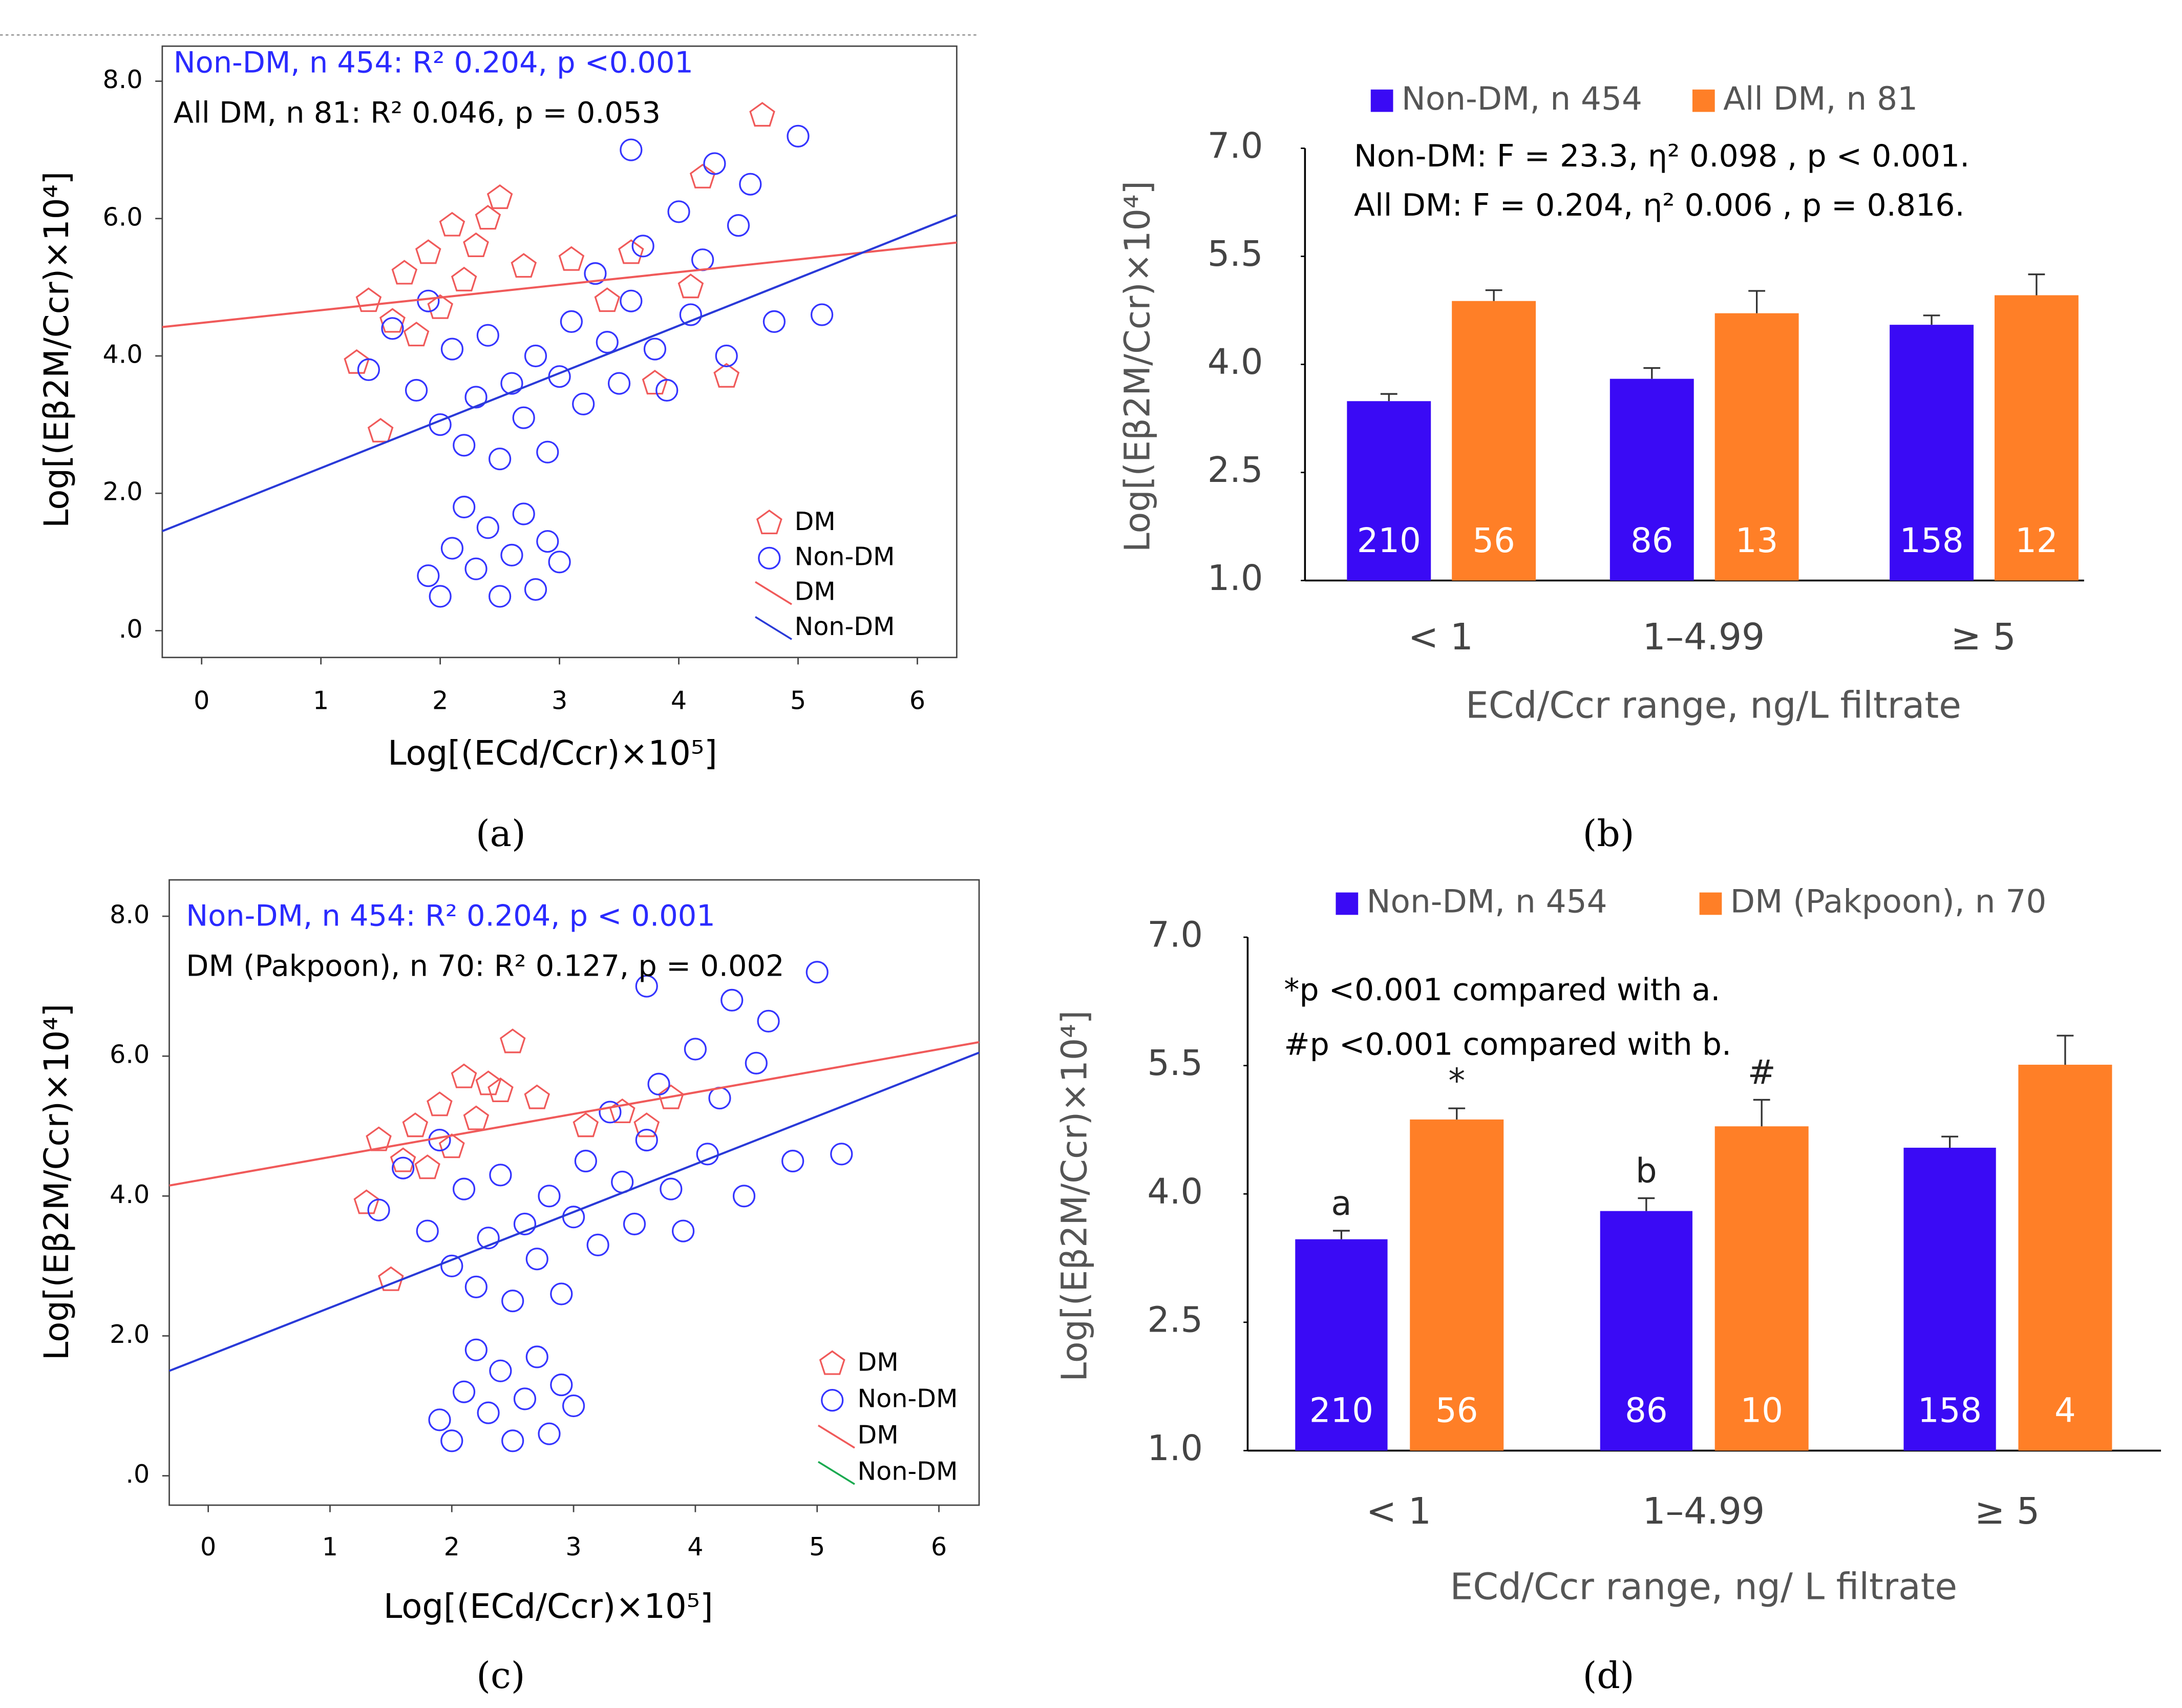  I want to click on bar-letter: *, so click(1456, 1081).